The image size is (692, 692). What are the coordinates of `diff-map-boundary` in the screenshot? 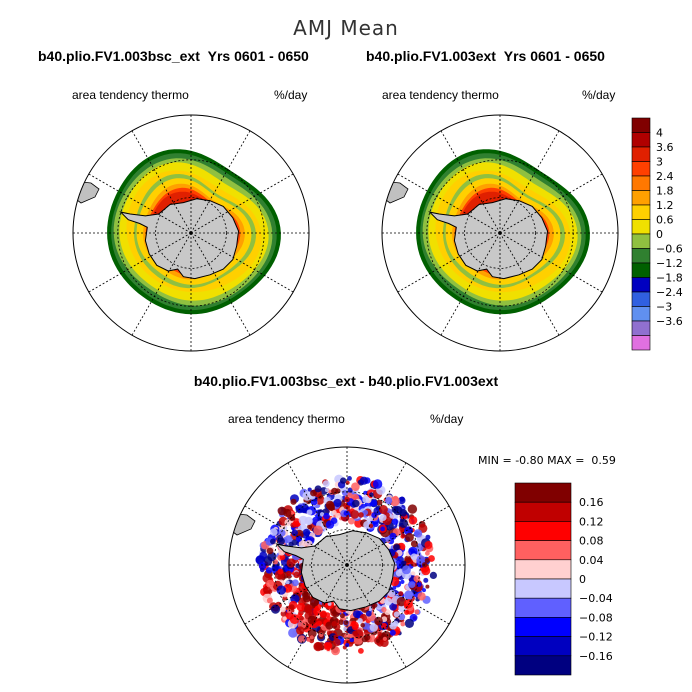 It's located at (347, 565).